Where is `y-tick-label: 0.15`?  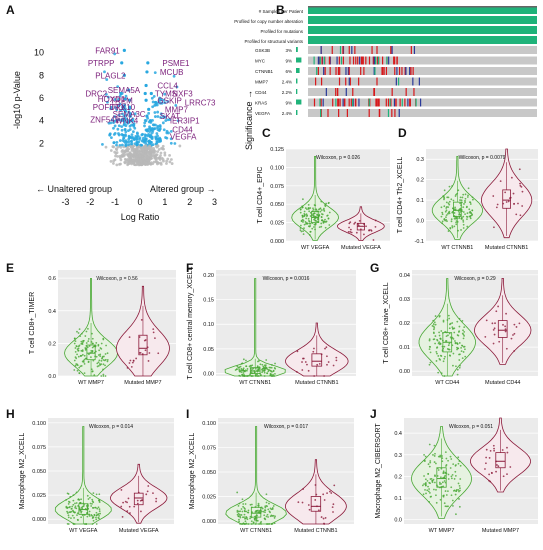
y-tick-label: 0.15 is located at coordinates (208, 301).